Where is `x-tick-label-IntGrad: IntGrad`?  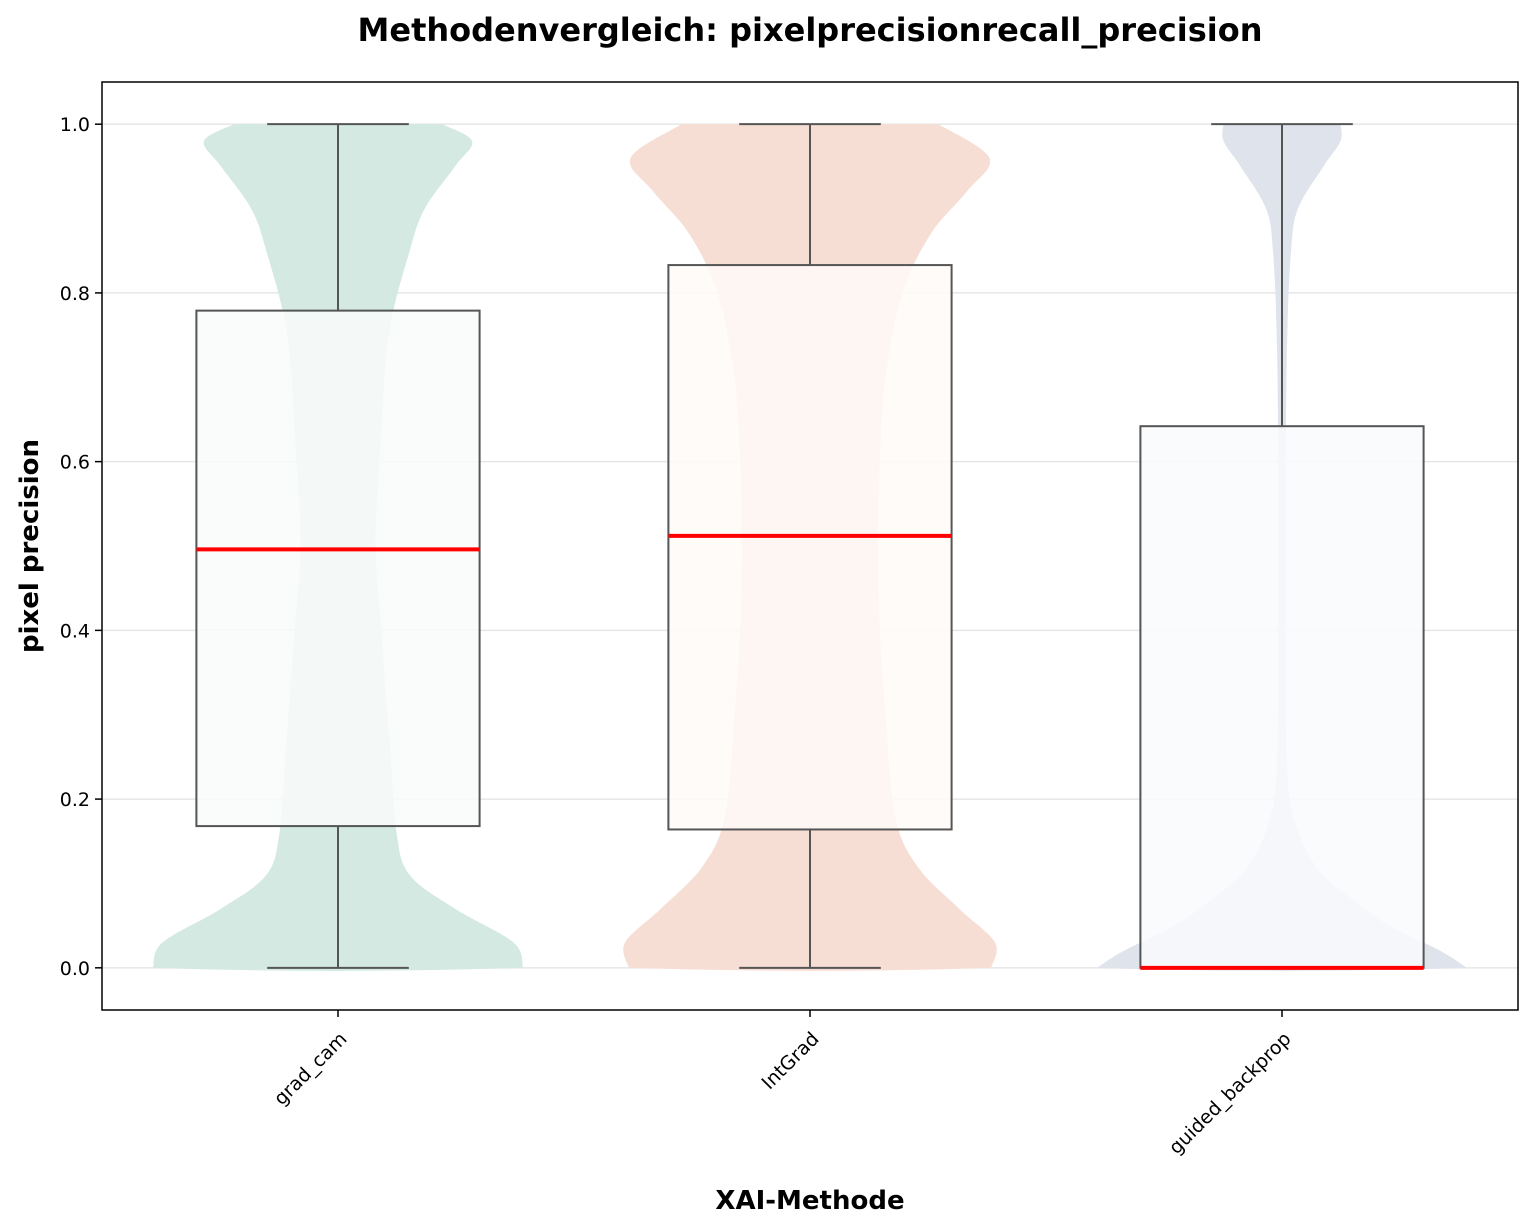
x-tick-label-IntGrad: IntGrad is located at coordinates (791, 1061).